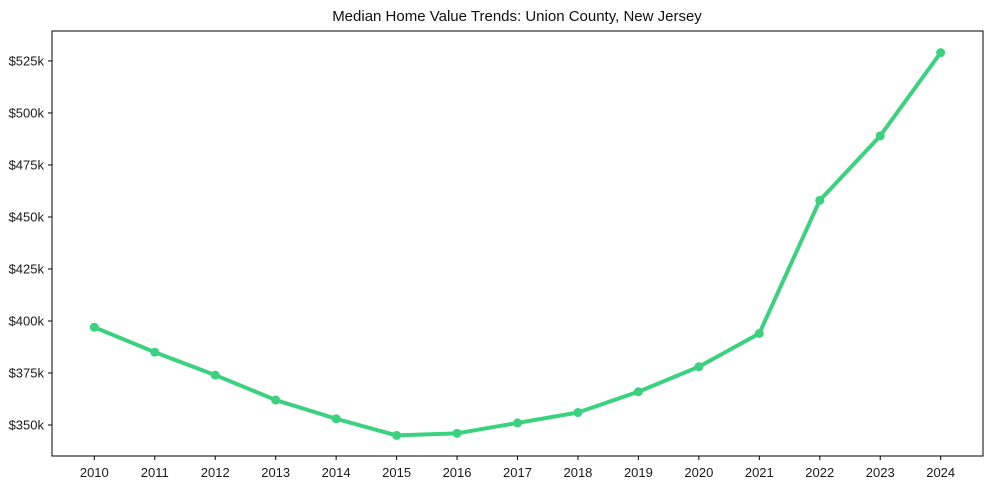 The width and height of the screenshot is (989, 490). What do you see at coordinates (94, 472) in the screenshot?
I see `x-tick-label: 2010` at bounding box center [94, 472].